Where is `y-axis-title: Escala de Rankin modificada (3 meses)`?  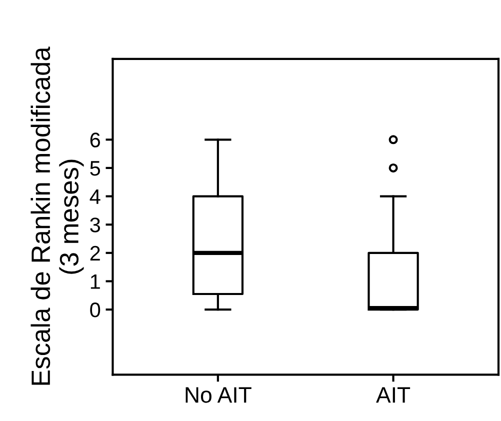 y-axis-title: Escala de Rankin modificada (3 meses) is located at coordinates (57, 215).